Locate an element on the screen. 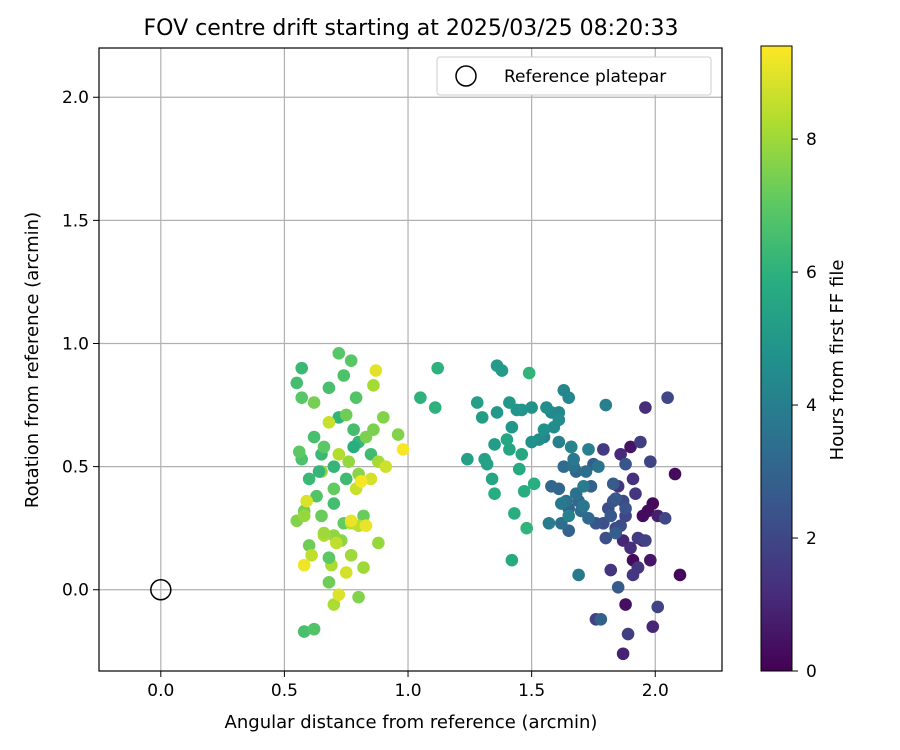  legend: Reference platepar is located at coordinates (574, 76).